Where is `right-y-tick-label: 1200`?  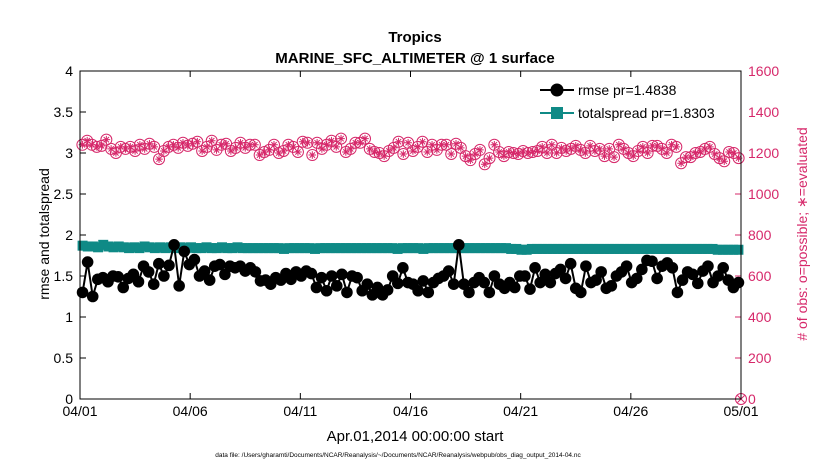 right-y-tick-label: 1200 is located at coordinates (763, 153).